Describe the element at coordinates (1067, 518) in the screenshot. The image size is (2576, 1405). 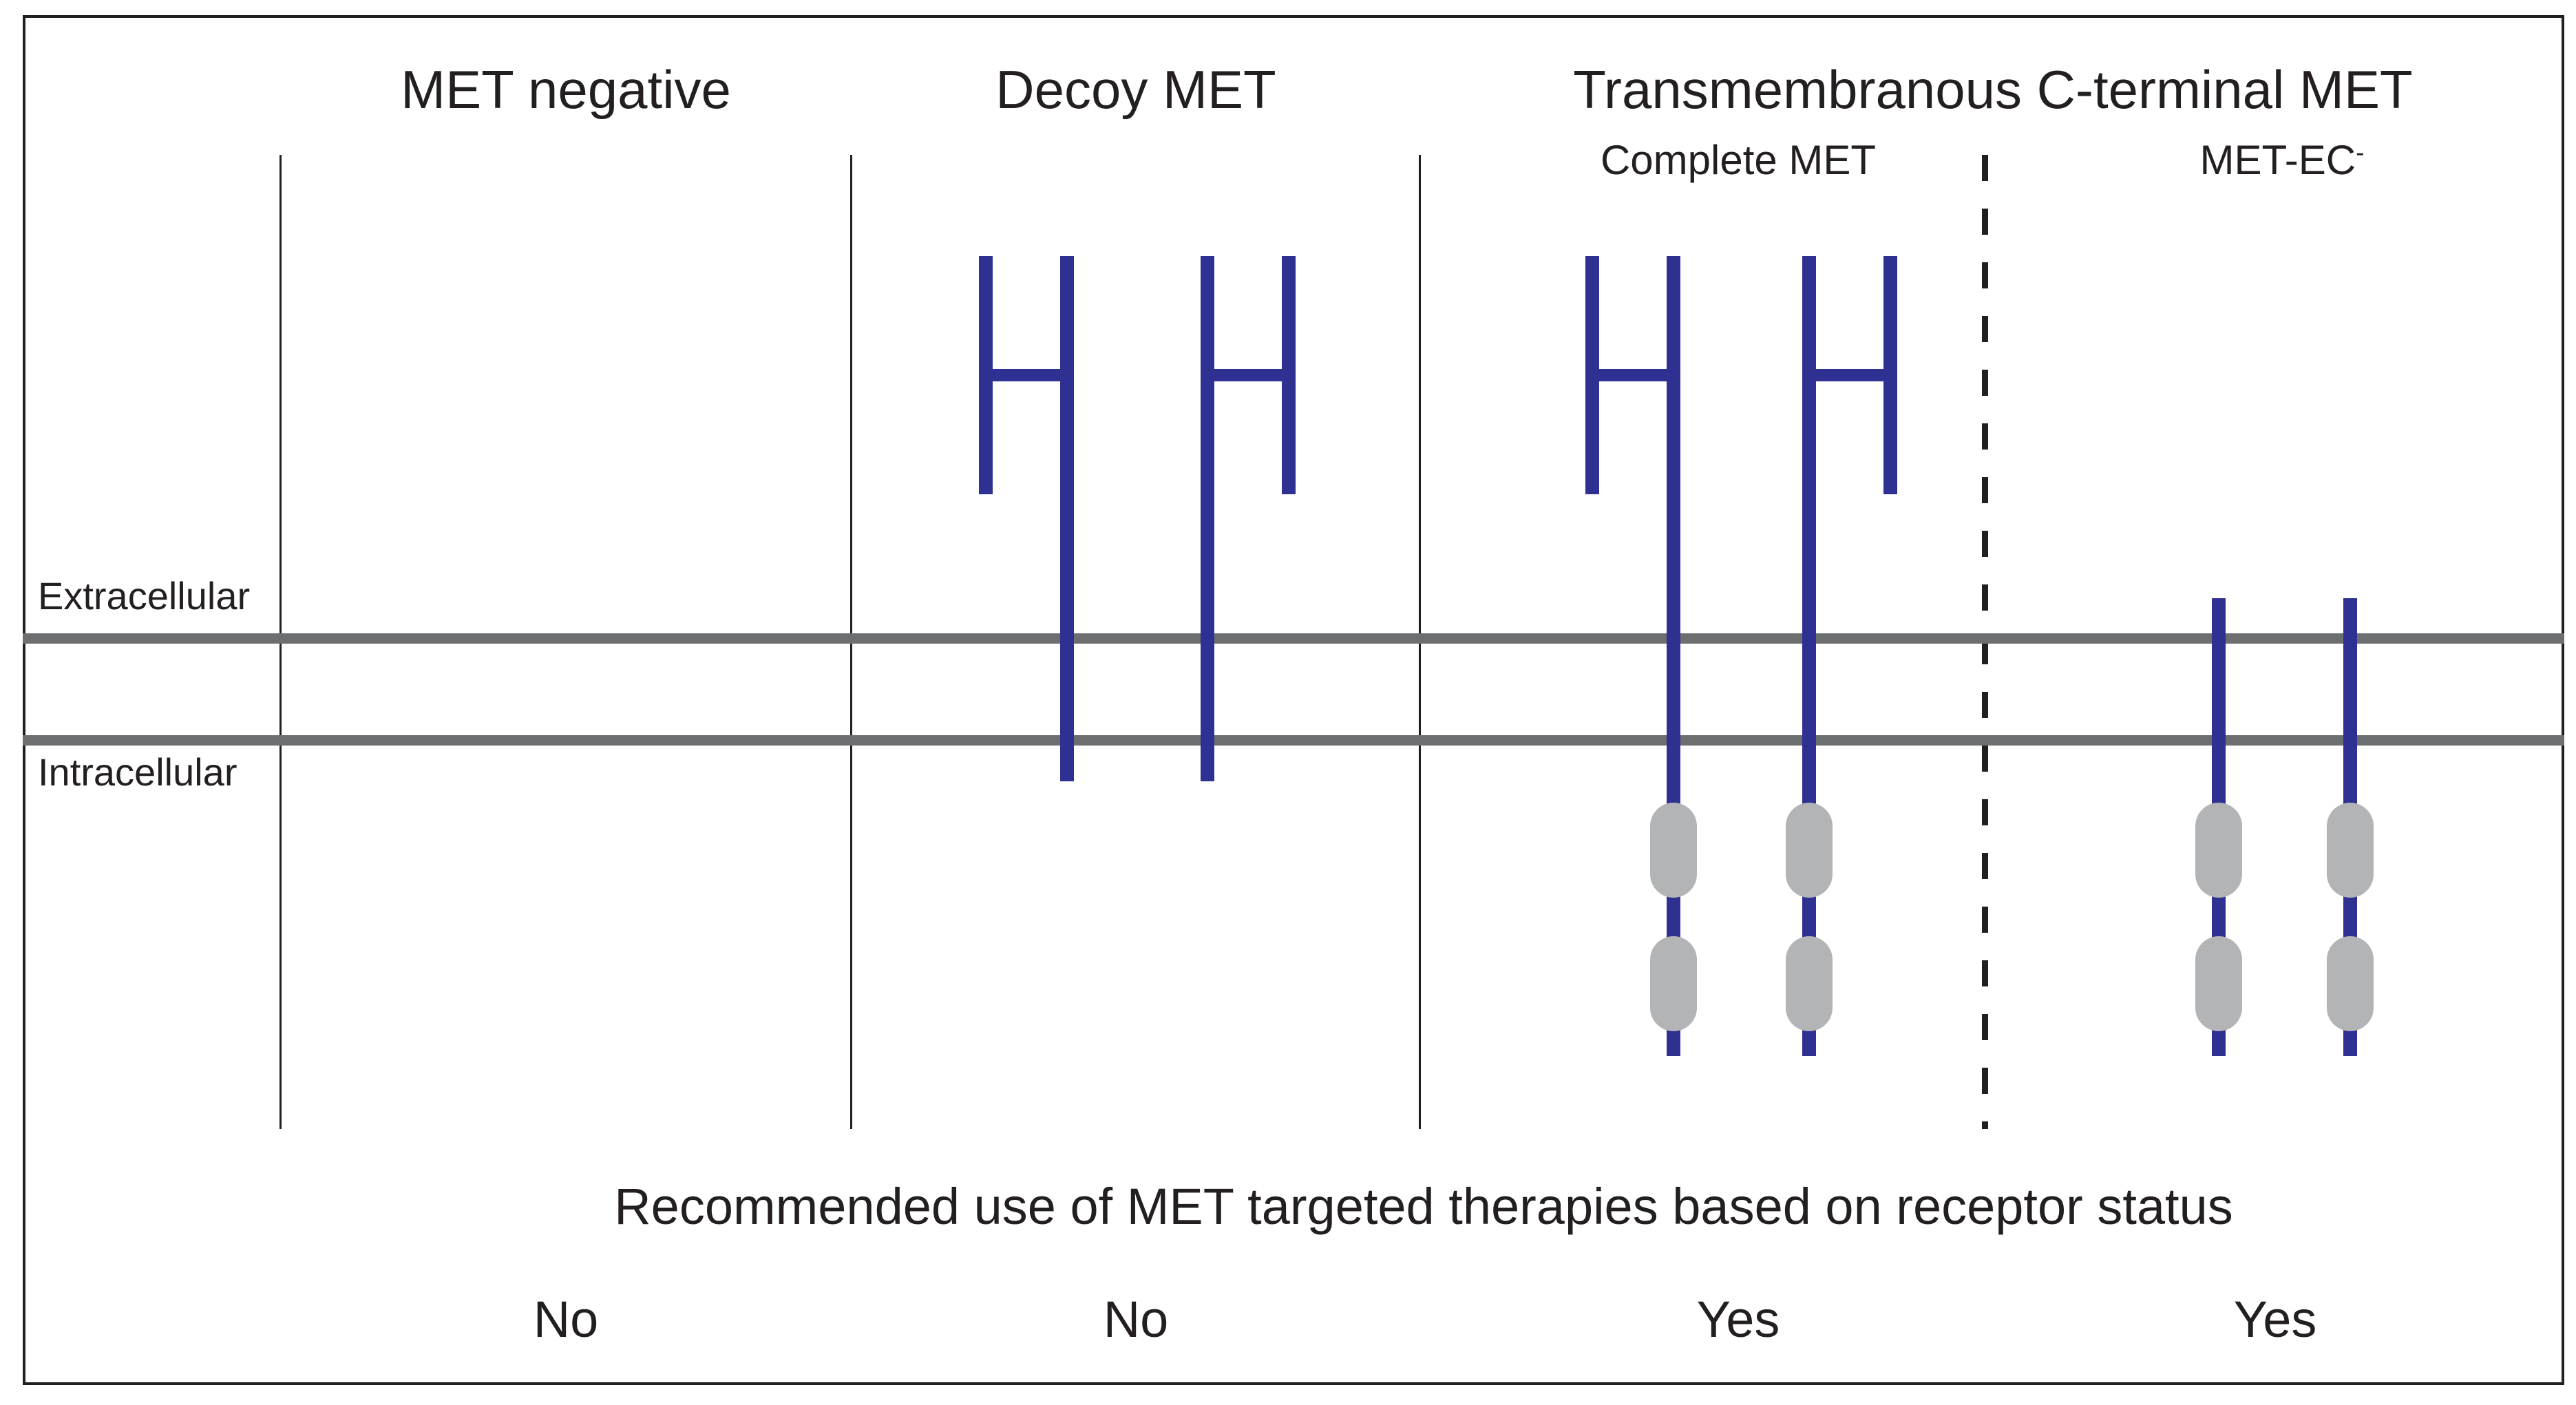
I see `decoy-met-receptor-1-stalk` at that location.